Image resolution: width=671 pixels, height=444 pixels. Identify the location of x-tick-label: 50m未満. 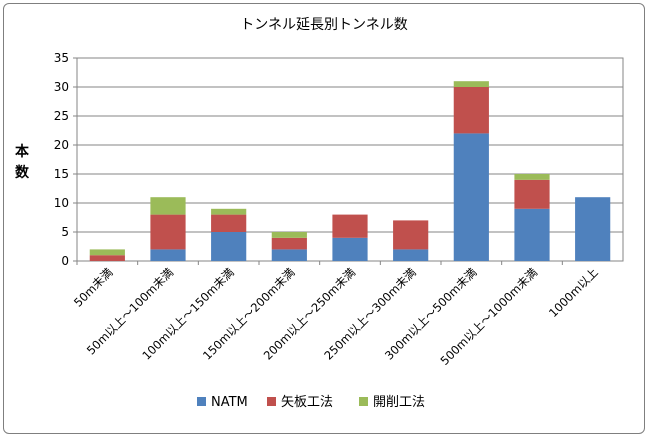
(93, 287).